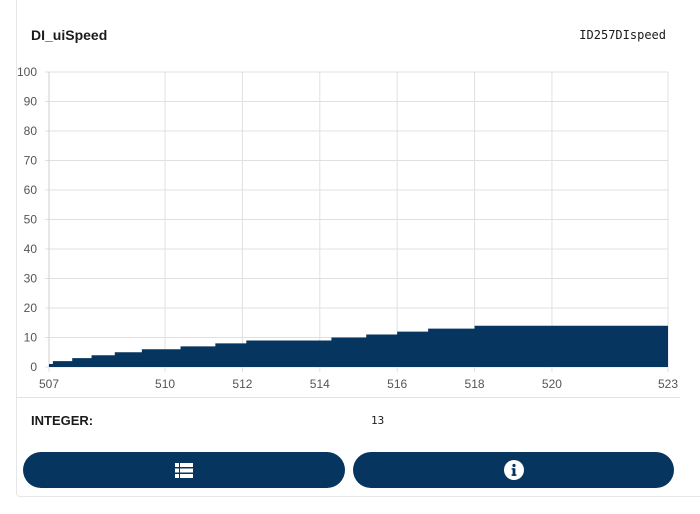 Image resolution: width=700 pixels, height=514 pixels. What do you see at coordinates (49, 384) in the screenshot?
I see `x-tick-label: 507` at bounding box center [49, 384].